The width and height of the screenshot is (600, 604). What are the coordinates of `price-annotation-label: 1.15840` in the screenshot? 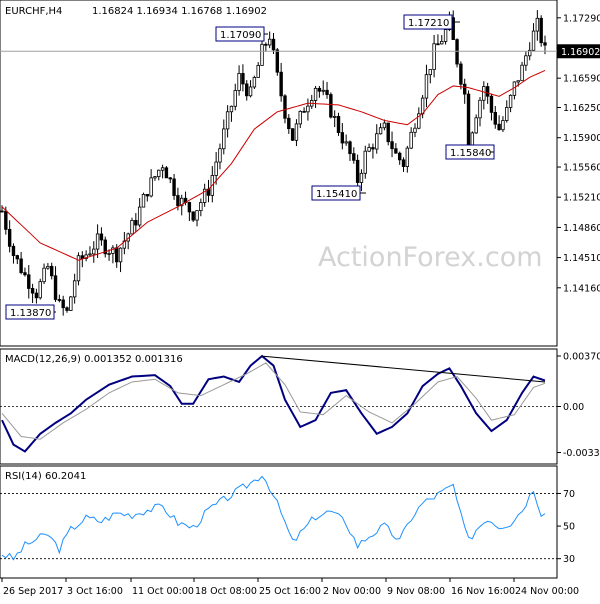 It's located at (470, 153).